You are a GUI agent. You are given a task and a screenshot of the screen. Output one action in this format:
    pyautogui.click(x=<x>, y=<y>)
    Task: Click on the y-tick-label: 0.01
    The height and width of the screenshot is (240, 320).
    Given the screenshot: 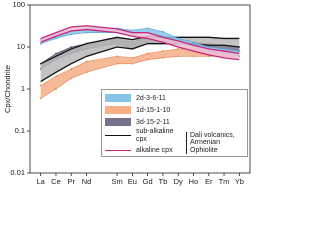 What is the action you would take?
    pyautogui.click(x=17, y=172)
    